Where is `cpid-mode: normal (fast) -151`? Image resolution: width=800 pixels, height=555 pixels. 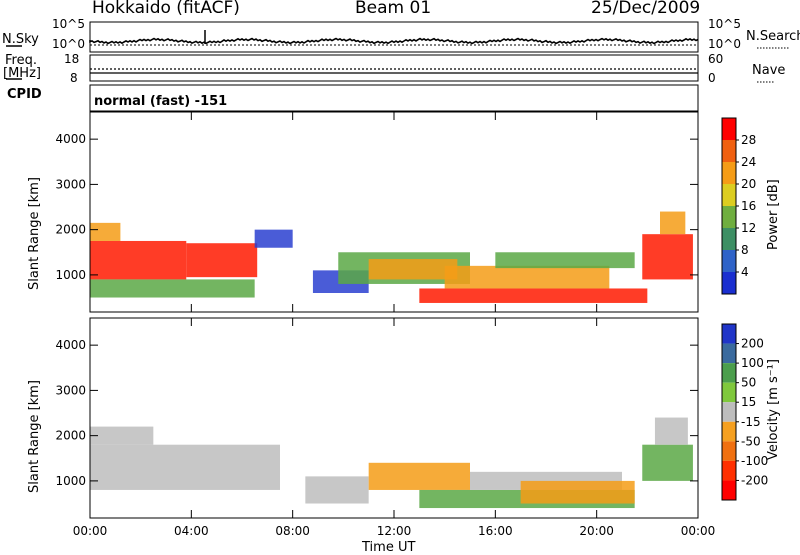 cpid-mode: normal (fast) -151 is located at coordinates (161, 101).